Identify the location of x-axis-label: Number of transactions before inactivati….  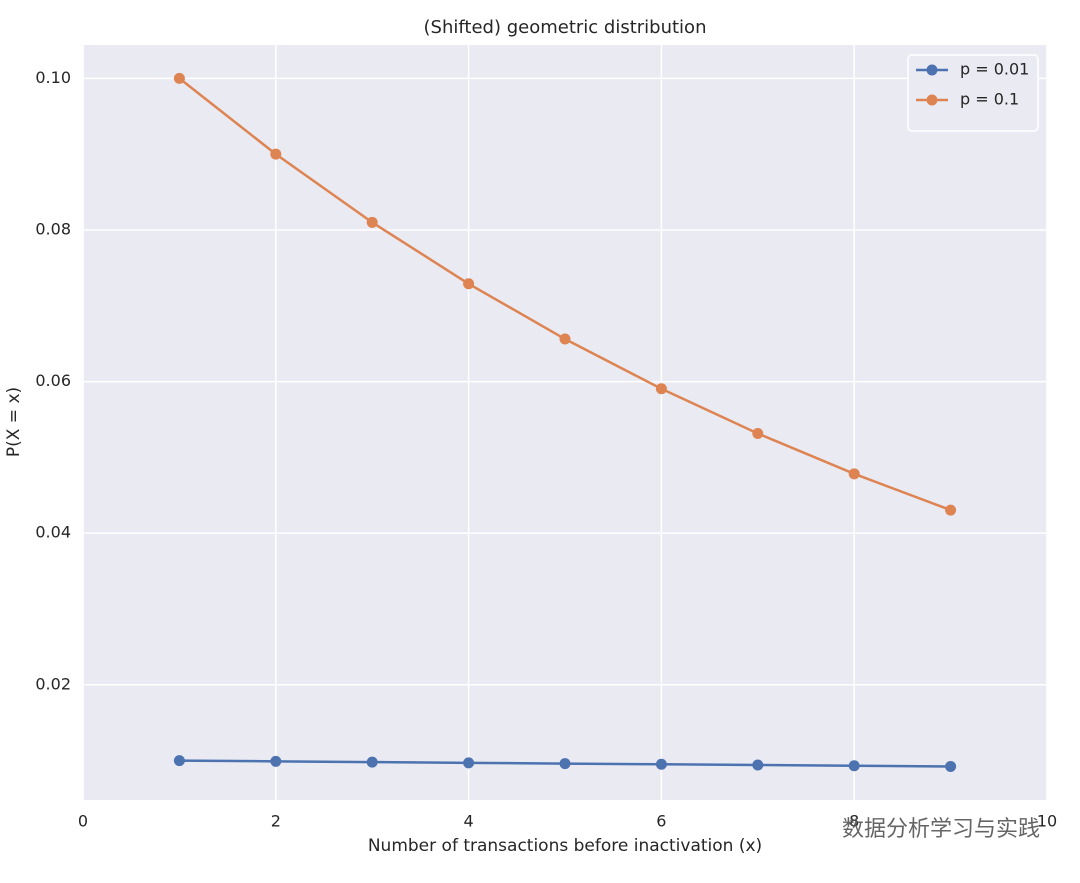
(565, 846).